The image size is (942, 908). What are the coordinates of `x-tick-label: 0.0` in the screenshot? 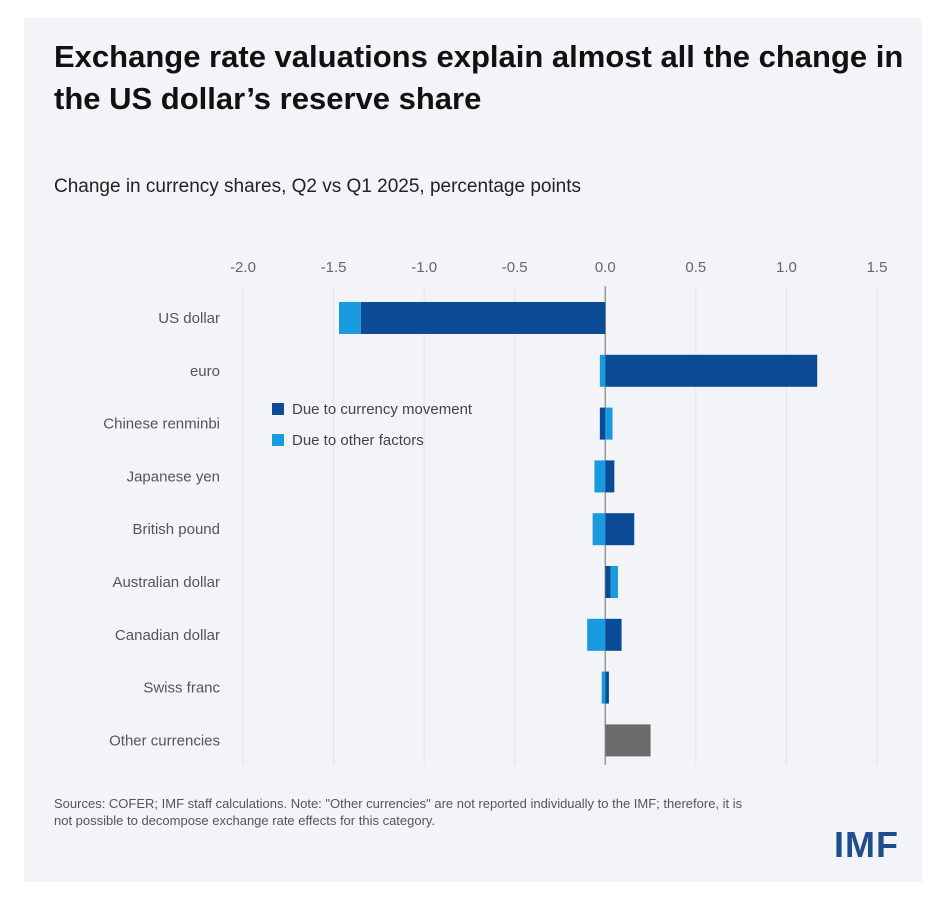 It's located at (605, 267).